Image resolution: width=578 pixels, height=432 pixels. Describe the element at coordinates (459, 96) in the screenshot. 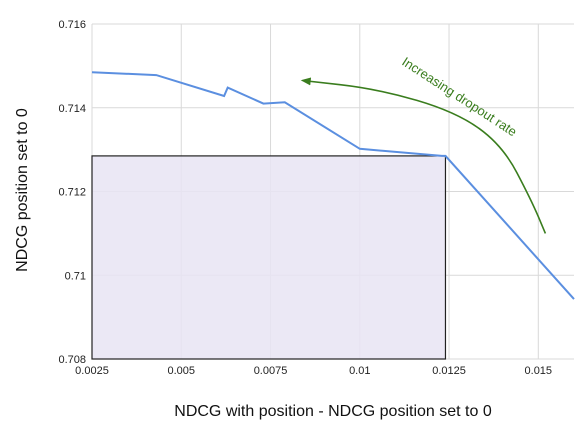

I see `annotation-text: Increasing dropout rate` at that location.